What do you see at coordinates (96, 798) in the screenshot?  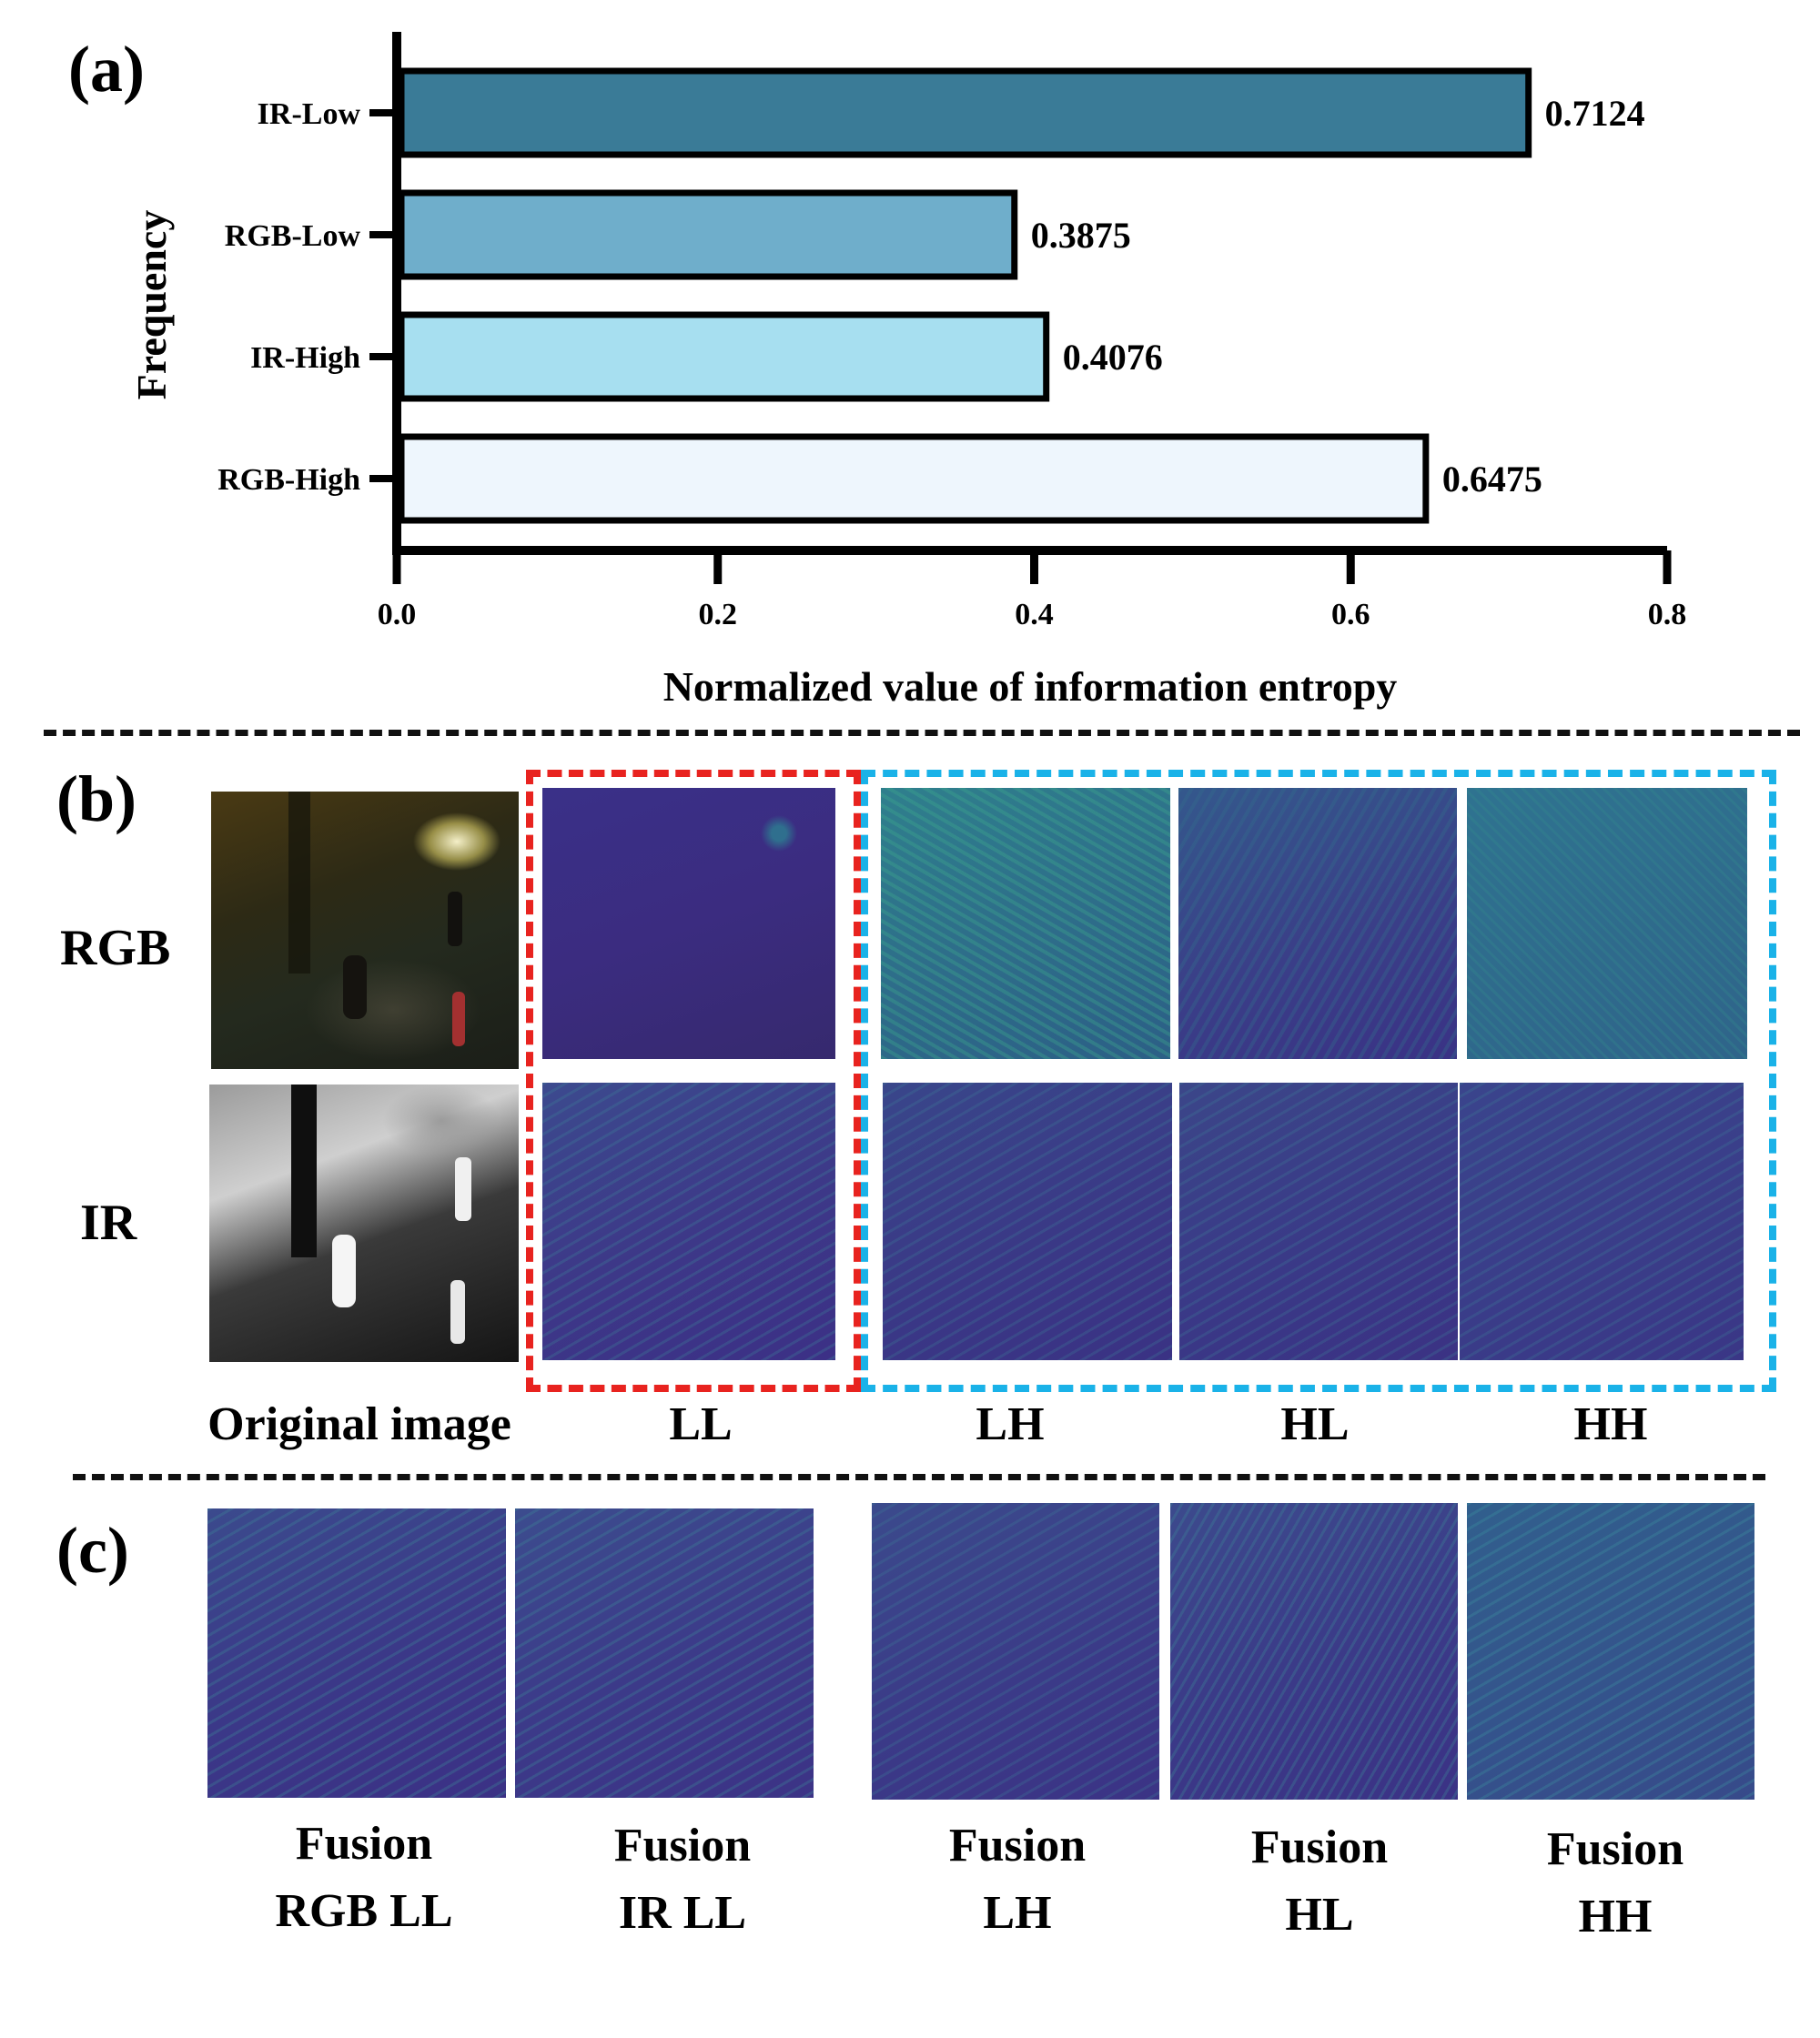 I see `panel-label-b: (b)` at bounding box center [96, 798].